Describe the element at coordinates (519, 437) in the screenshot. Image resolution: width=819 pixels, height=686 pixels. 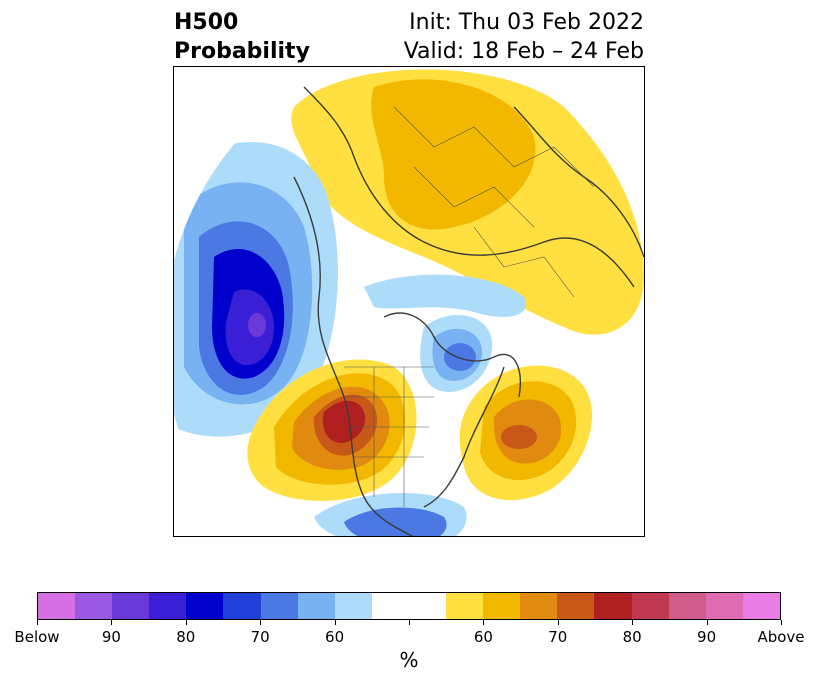
I see `anomaly-atlantic-peak` at that location.